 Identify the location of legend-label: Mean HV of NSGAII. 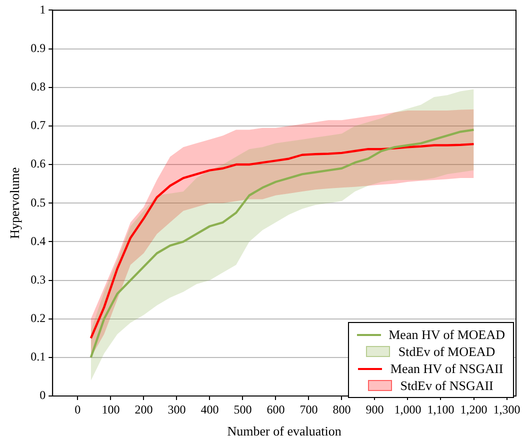
(447, 368).